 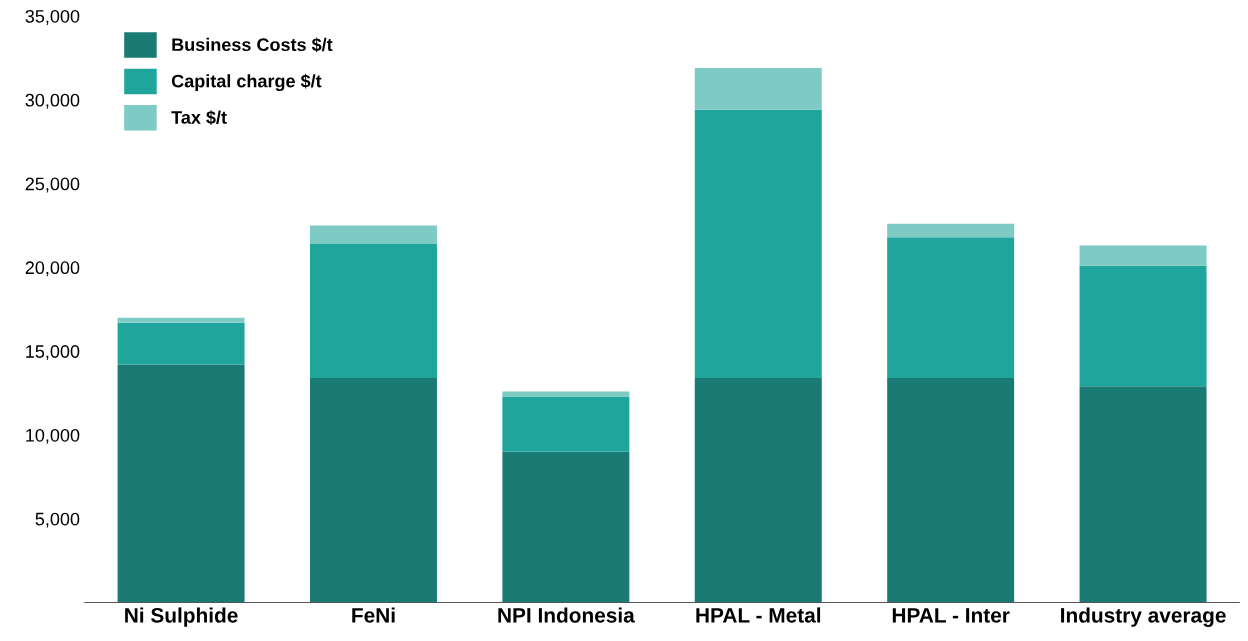 I want to click on y-tick-label: 5,000, so click(x=57, y=520).